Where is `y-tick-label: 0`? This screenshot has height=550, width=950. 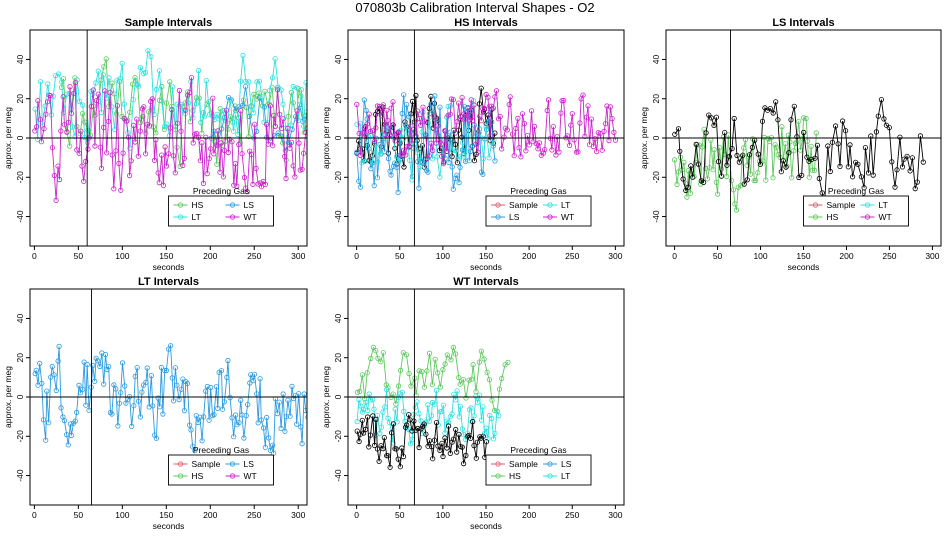
y-tick-label: 0 is located at coordinates (656, 137).